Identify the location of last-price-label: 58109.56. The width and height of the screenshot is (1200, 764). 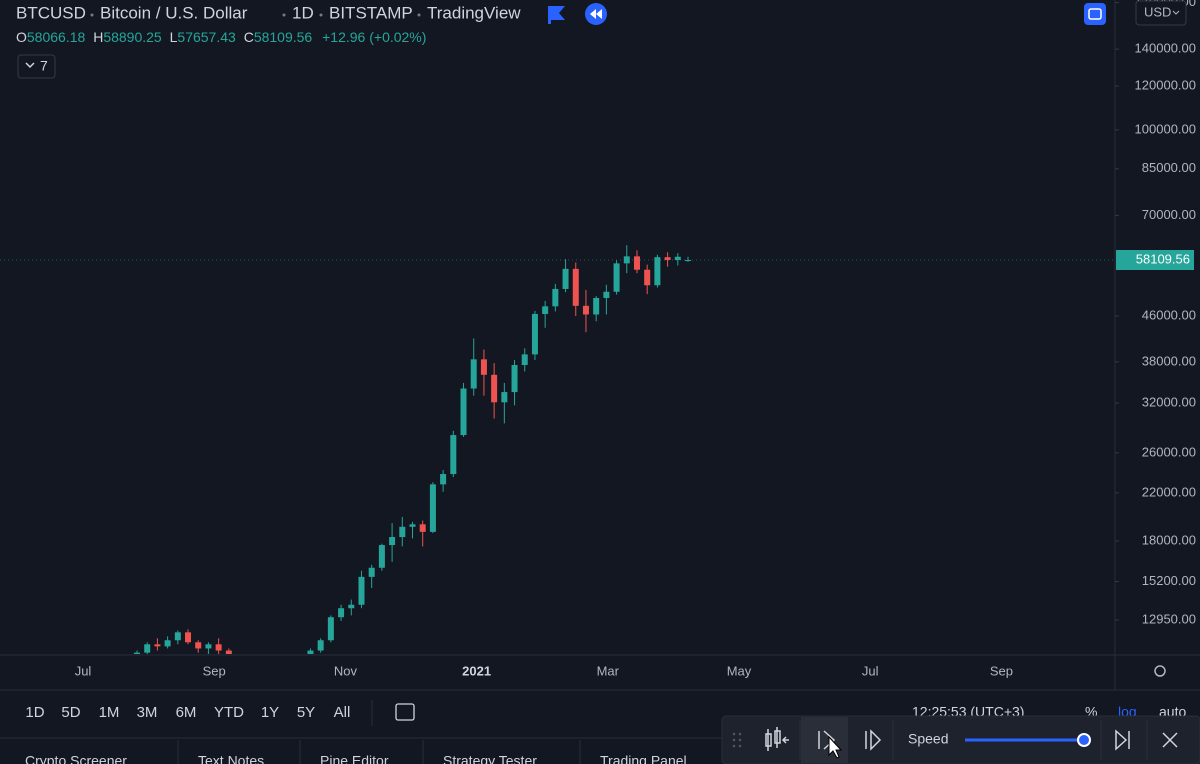
(1163, 258).